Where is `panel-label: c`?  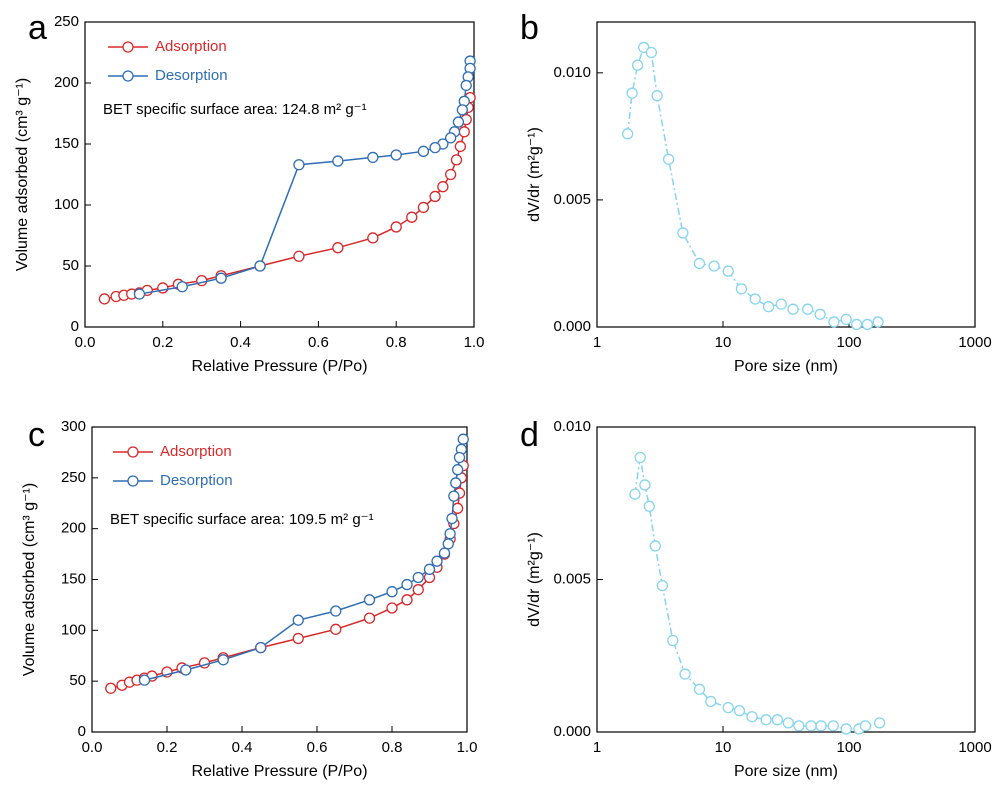 panel-label: c is located at coordinates (36, 435).